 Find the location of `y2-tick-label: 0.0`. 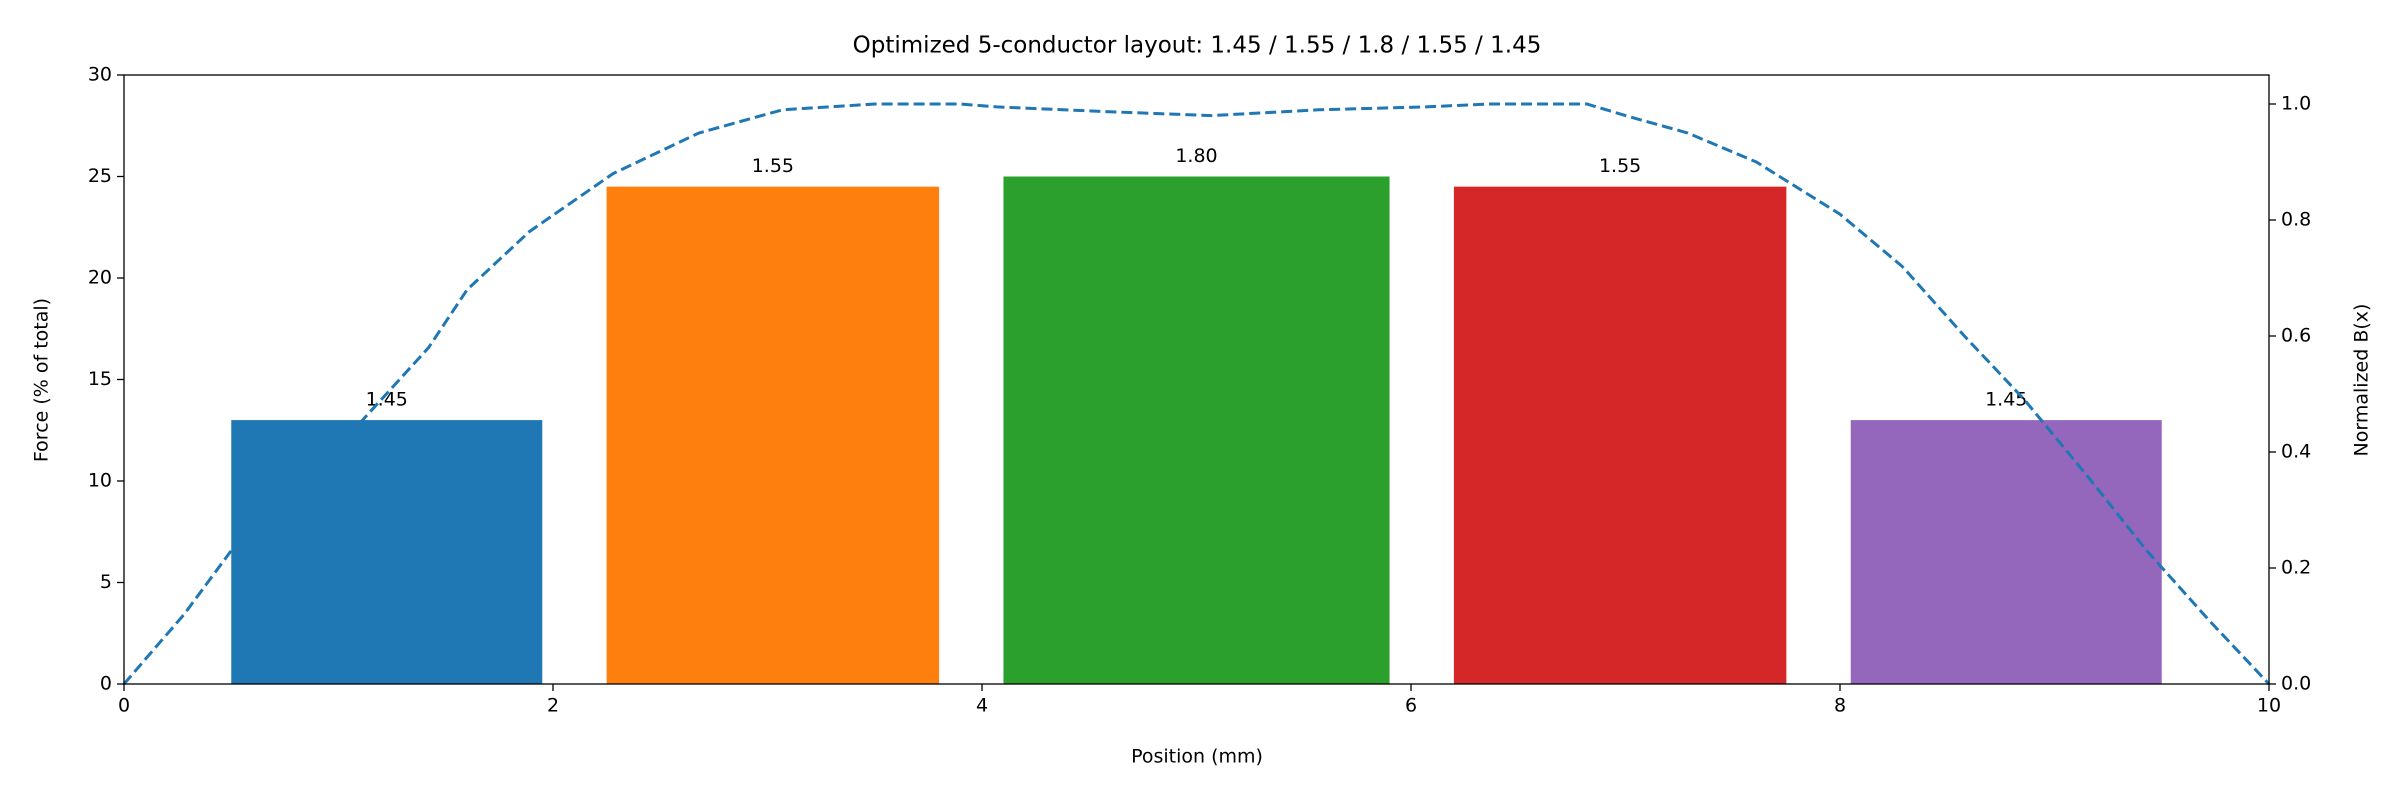

y2-tick-label: 0.0 is located at coordinates (2296, 684).